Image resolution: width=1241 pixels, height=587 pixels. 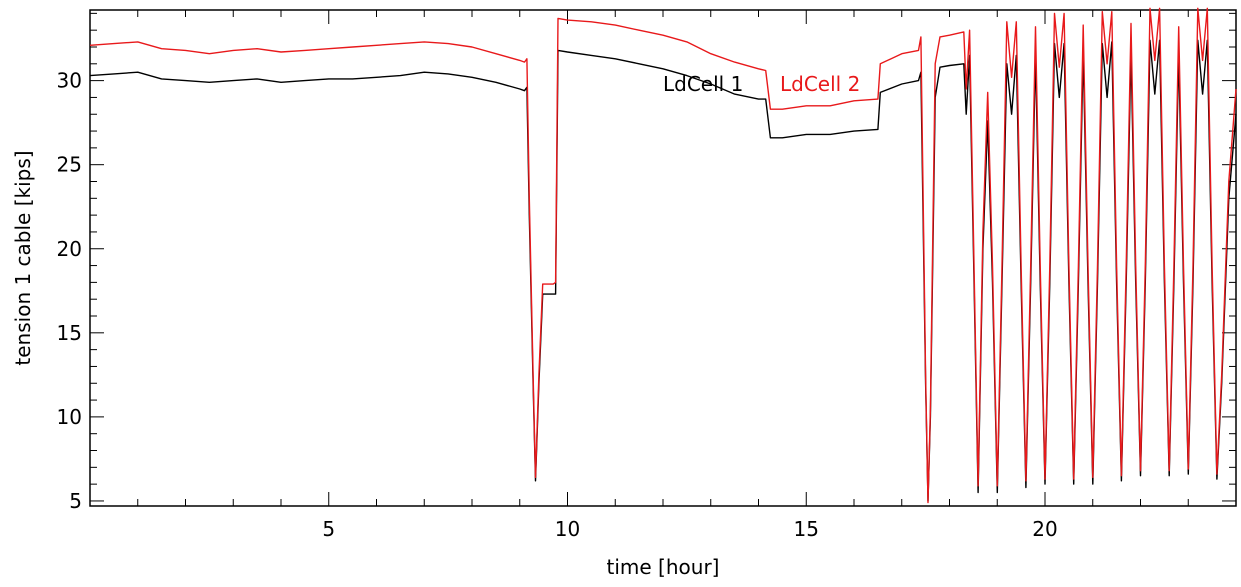 What do you see at coordinates (567, 529) in the screenshot?
I see `x-tick-label: 10` at bounding box center [567, 529].